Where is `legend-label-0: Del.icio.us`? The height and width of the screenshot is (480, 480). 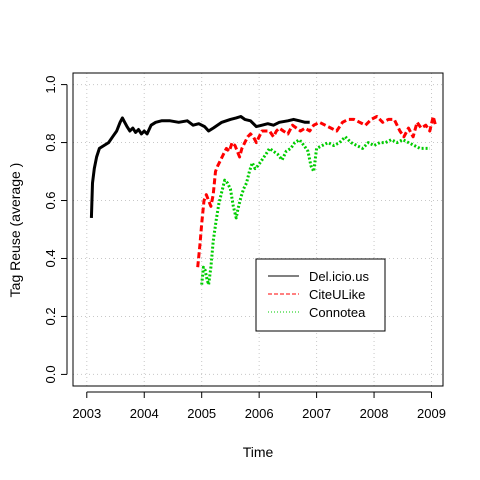 legend-label-0: Del.icio.us is located at coordinates (339, 276).